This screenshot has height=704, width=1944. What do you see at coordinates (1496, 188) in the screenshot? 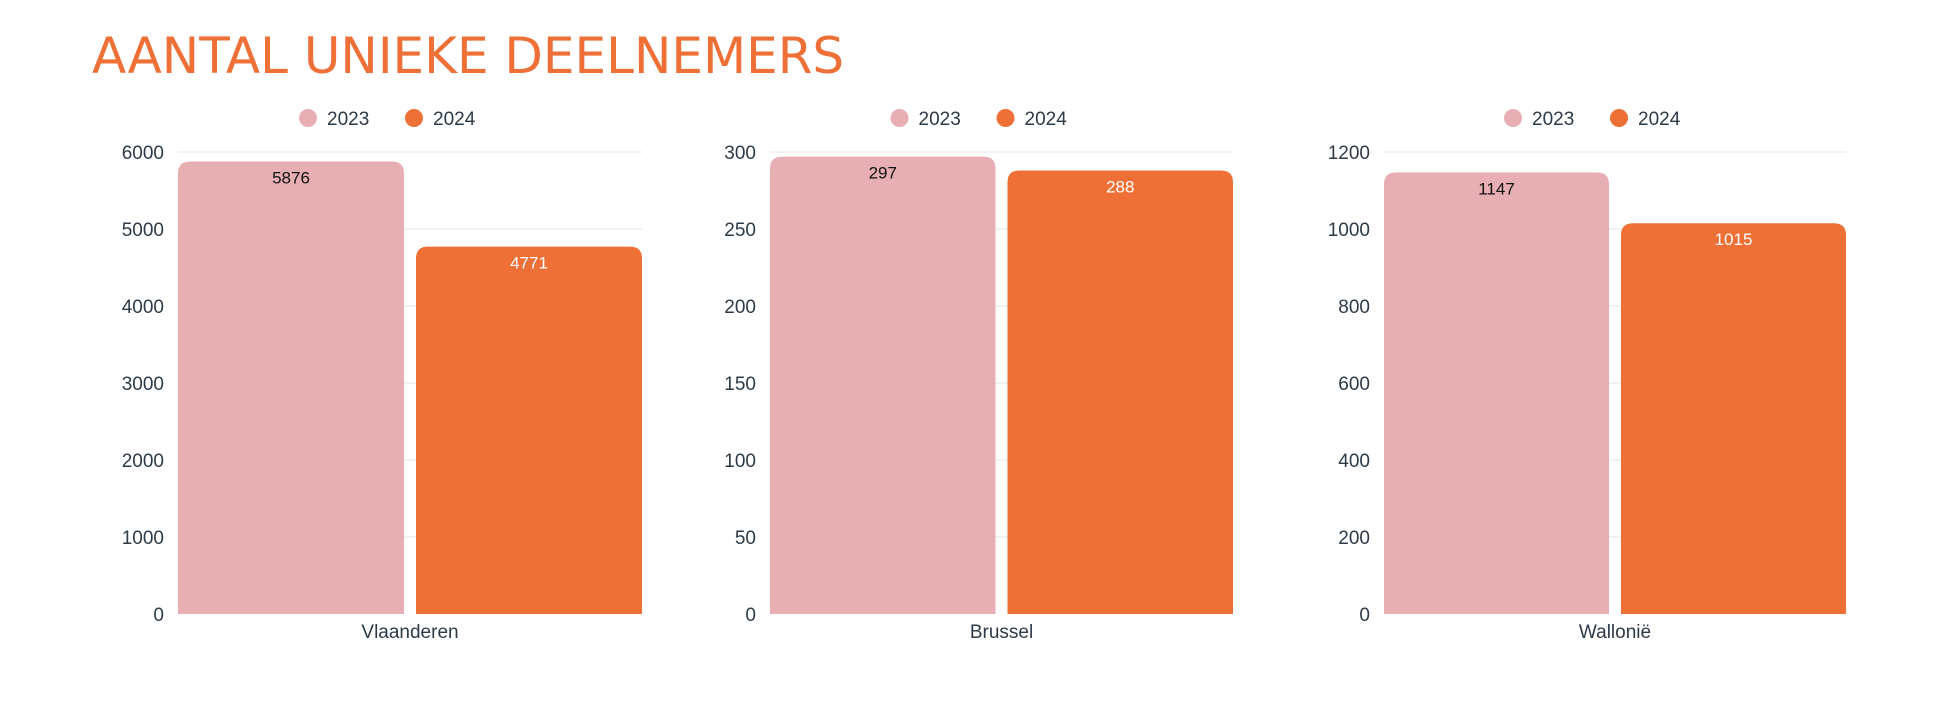
I see `value-label: 1147` at bounding box center [1496, 188].